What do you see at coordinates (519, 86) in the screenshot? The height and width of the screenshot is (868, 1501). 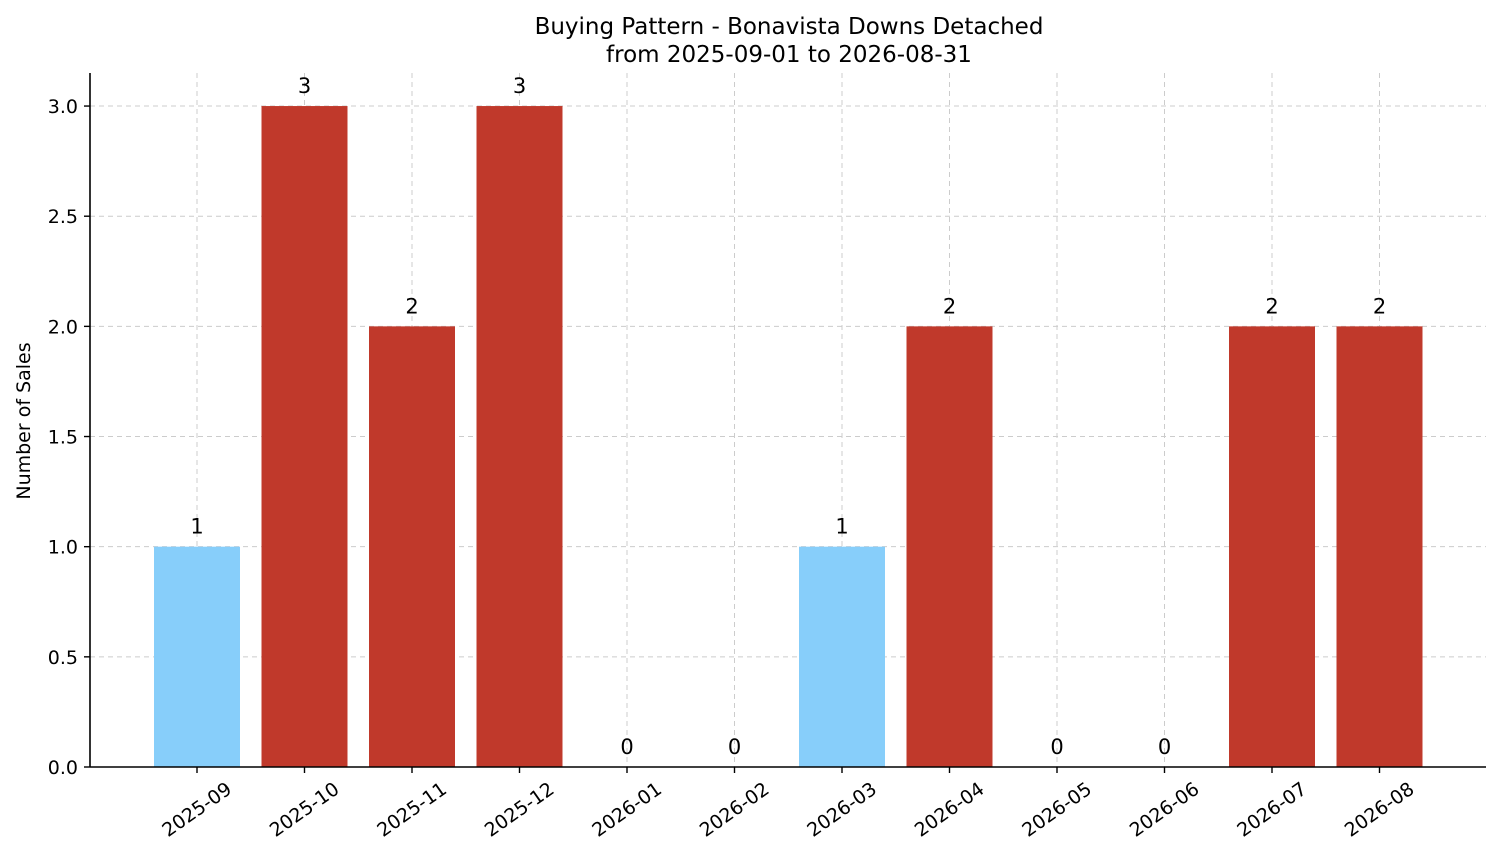 I see `data-label-2025-12: 3` at bounding box center [519, 86].